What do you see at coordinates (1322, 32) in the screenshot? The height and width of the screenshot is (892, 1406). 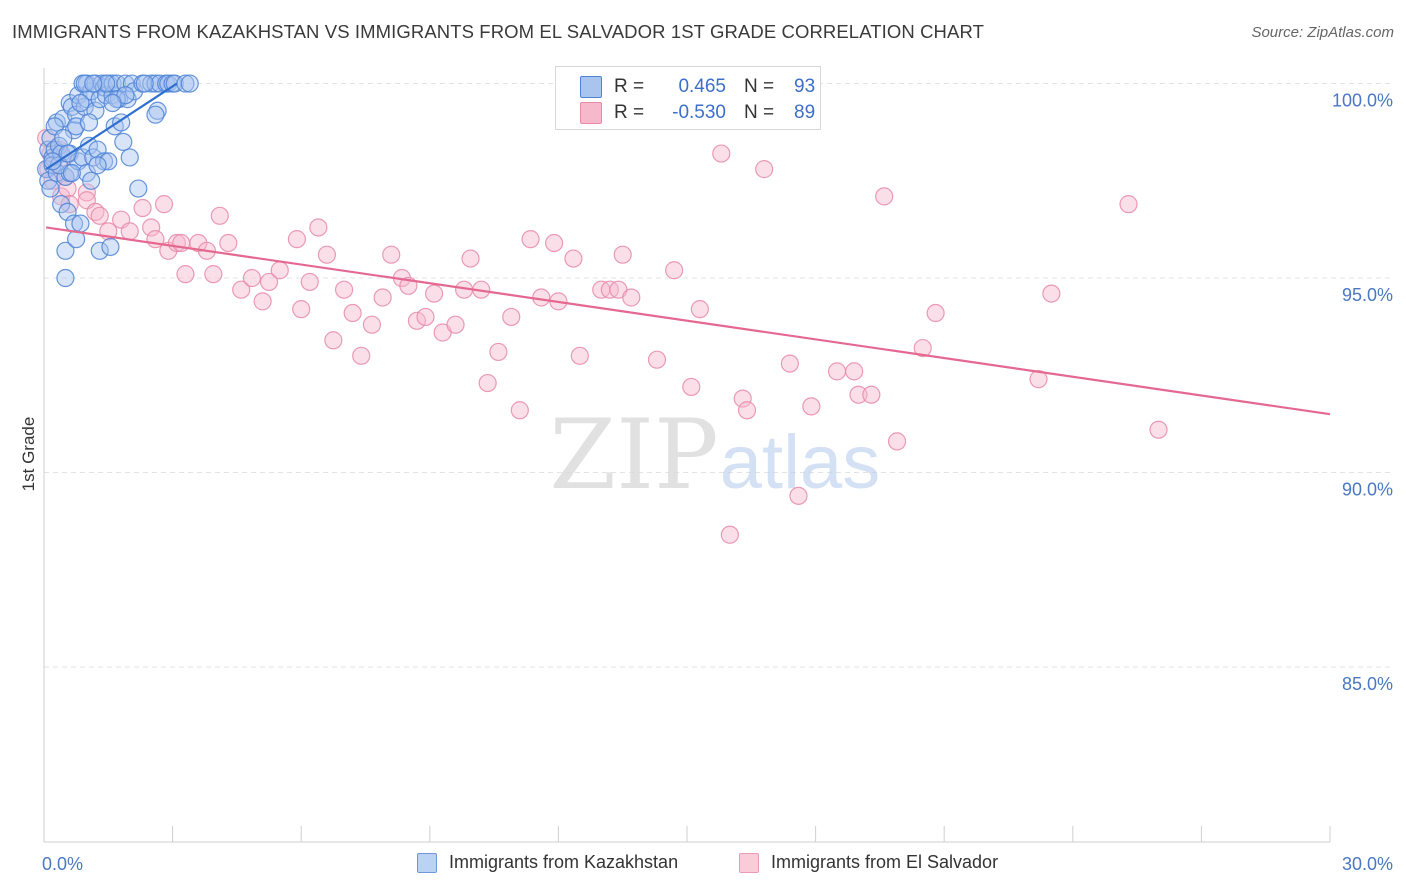 I see `source-label: Source: ZipAtlas.com` at bounding box center [1322, 32].